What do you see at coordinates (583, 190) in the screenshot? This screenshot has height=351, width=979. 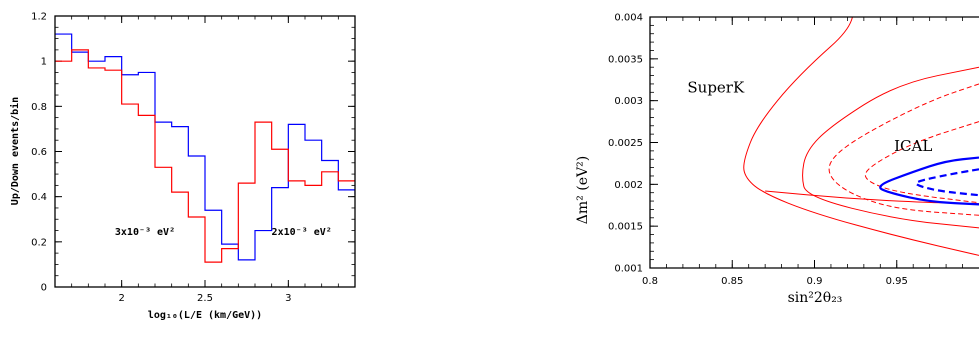 I see `right-y-axis-title: Δm² (eV²)` at bounding box center [583, 190].